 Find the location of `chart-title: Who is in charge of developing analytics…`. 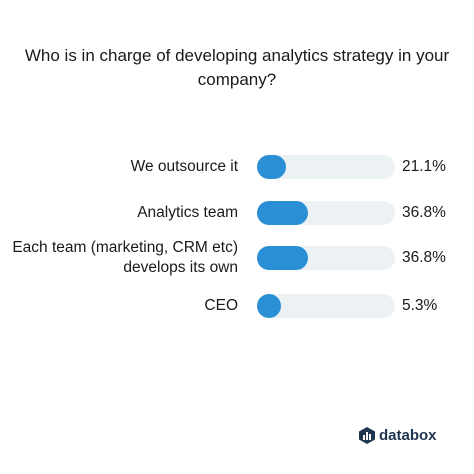

chart-title: Who is in charge of developing analytics… is located at coordinates (237, 67).